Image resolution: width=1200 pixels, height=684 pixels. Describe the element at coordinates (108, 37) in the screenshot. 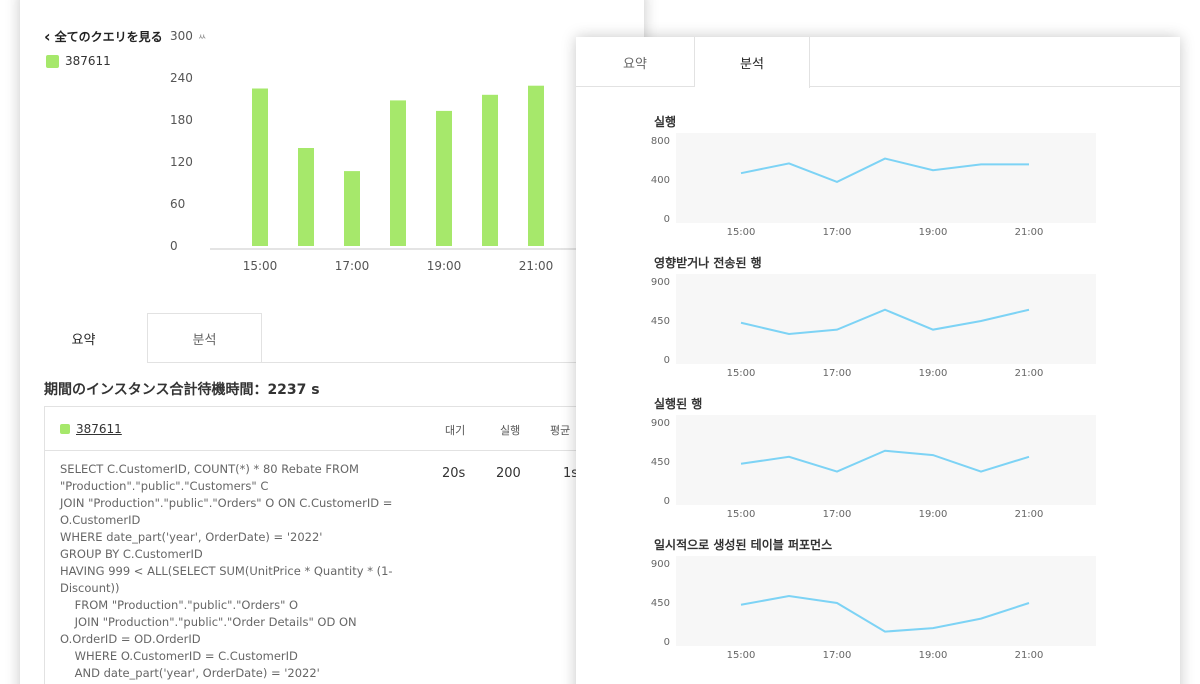

I see `back-link-label: 全てのクエリを見る` at that location.